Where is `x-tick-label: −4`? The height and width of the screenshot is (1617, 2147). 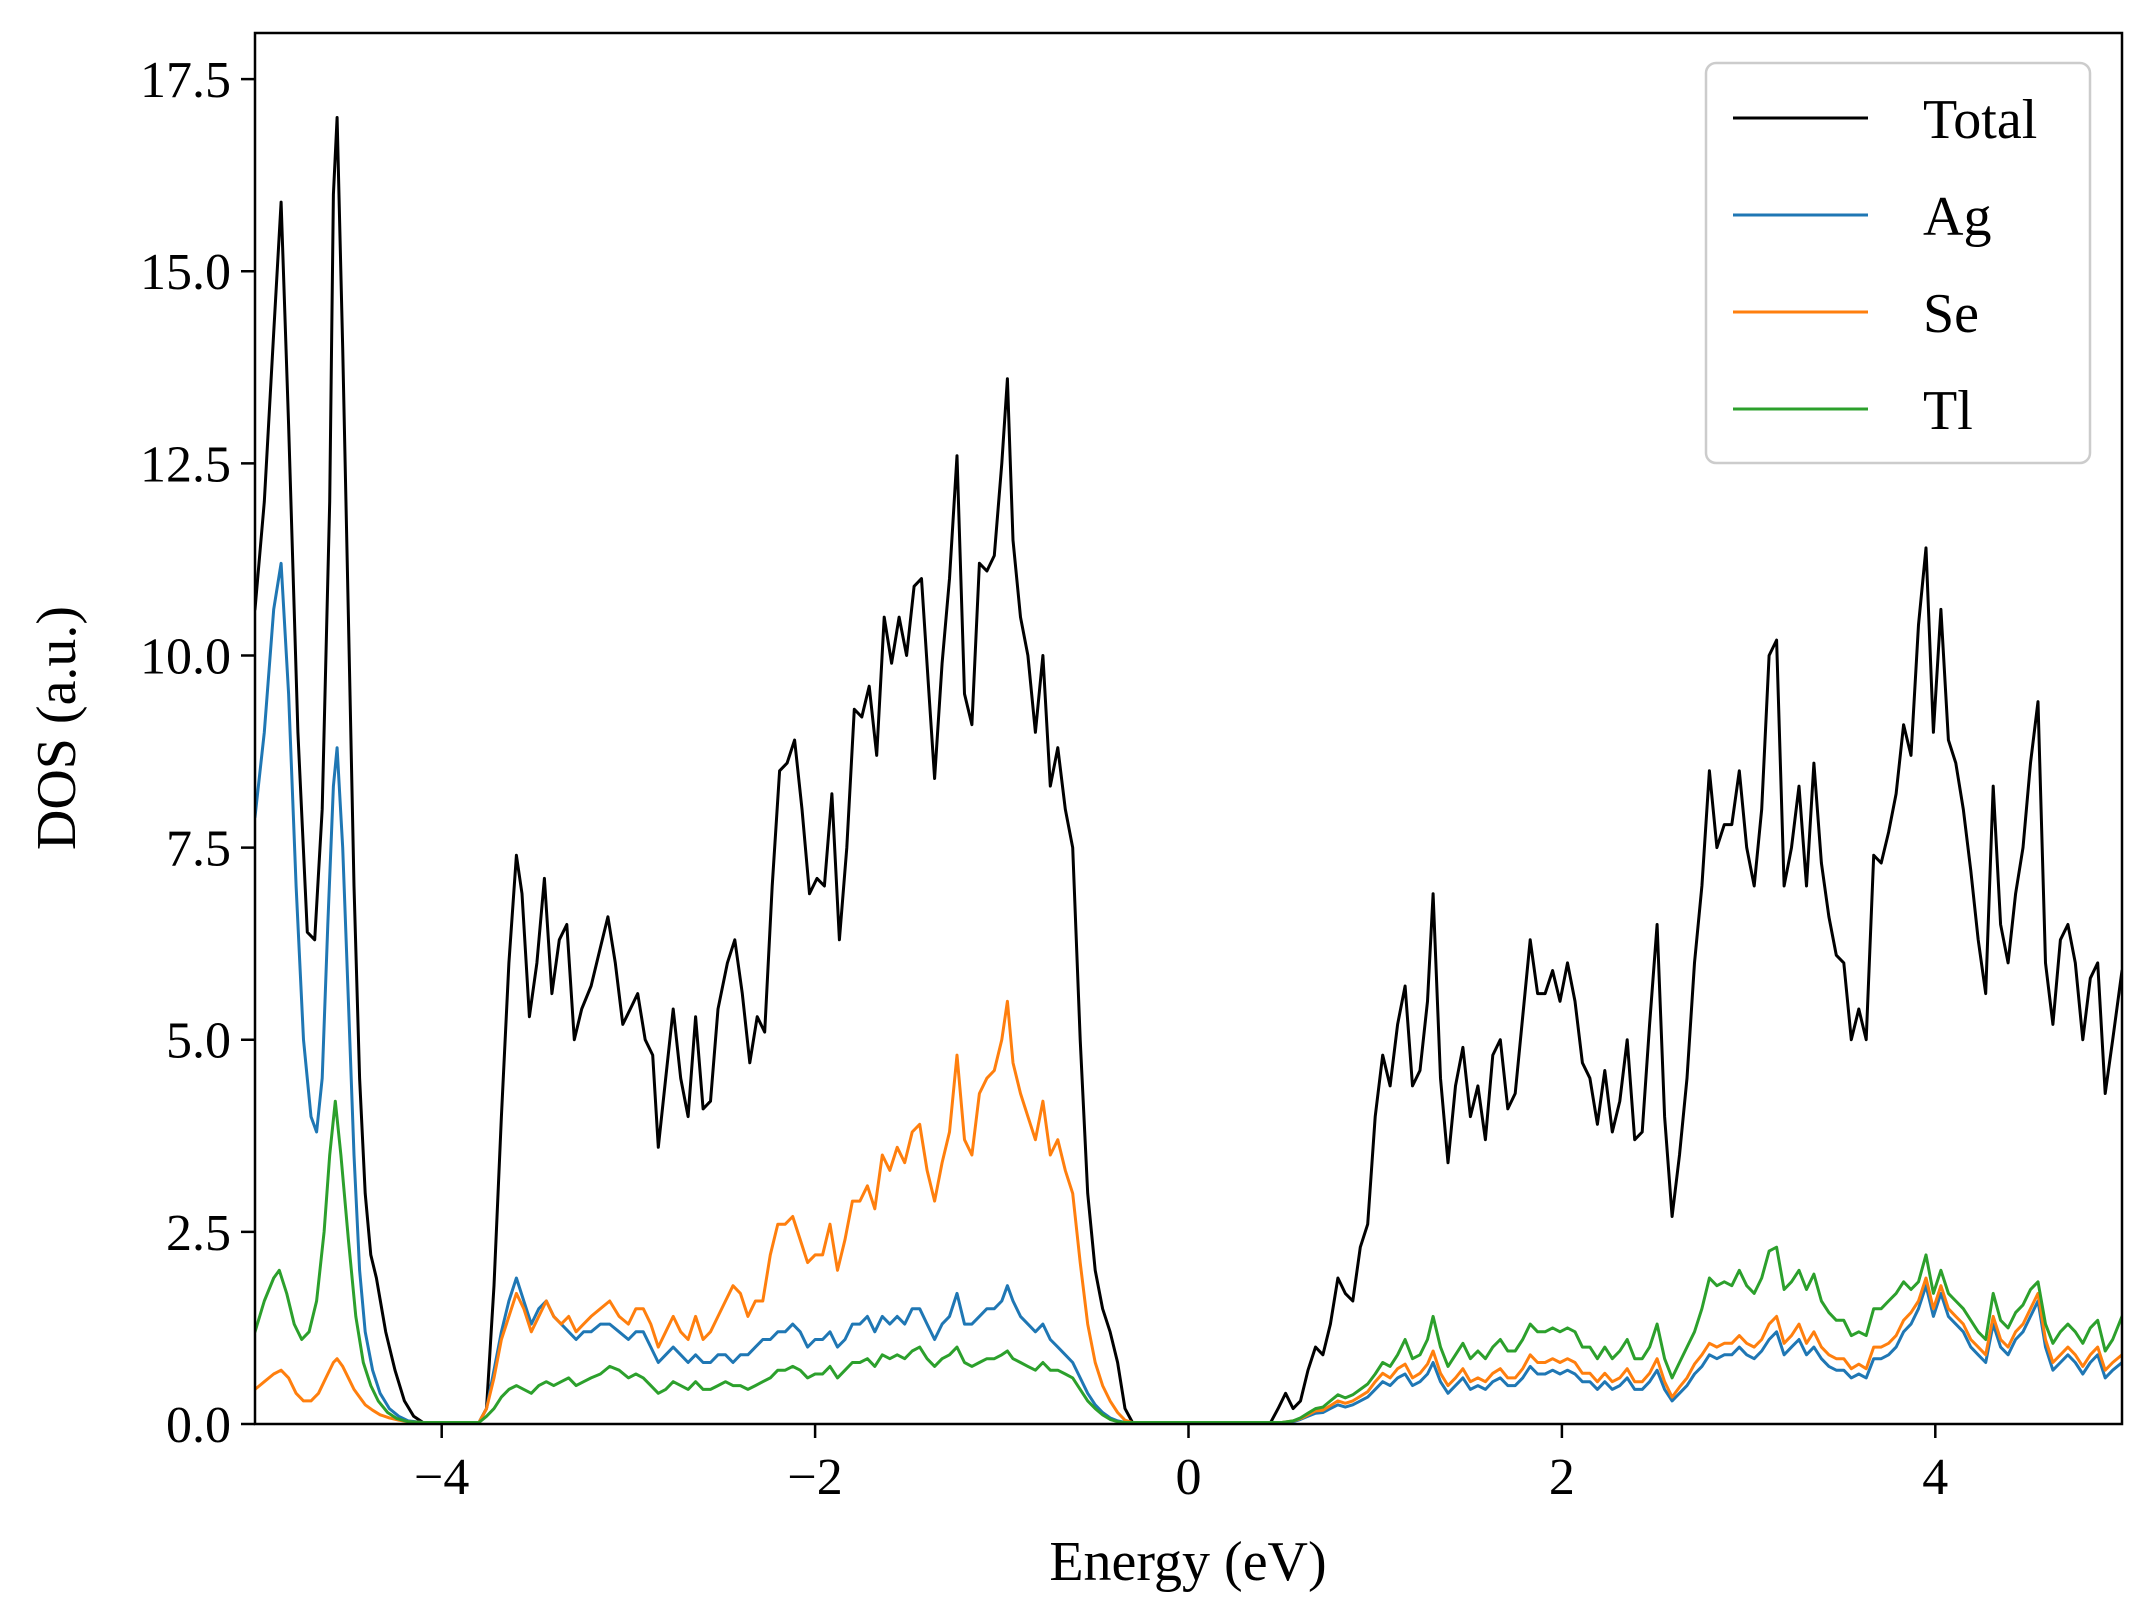
x-tick-label: −4 is located at coordinates (441, 1477).